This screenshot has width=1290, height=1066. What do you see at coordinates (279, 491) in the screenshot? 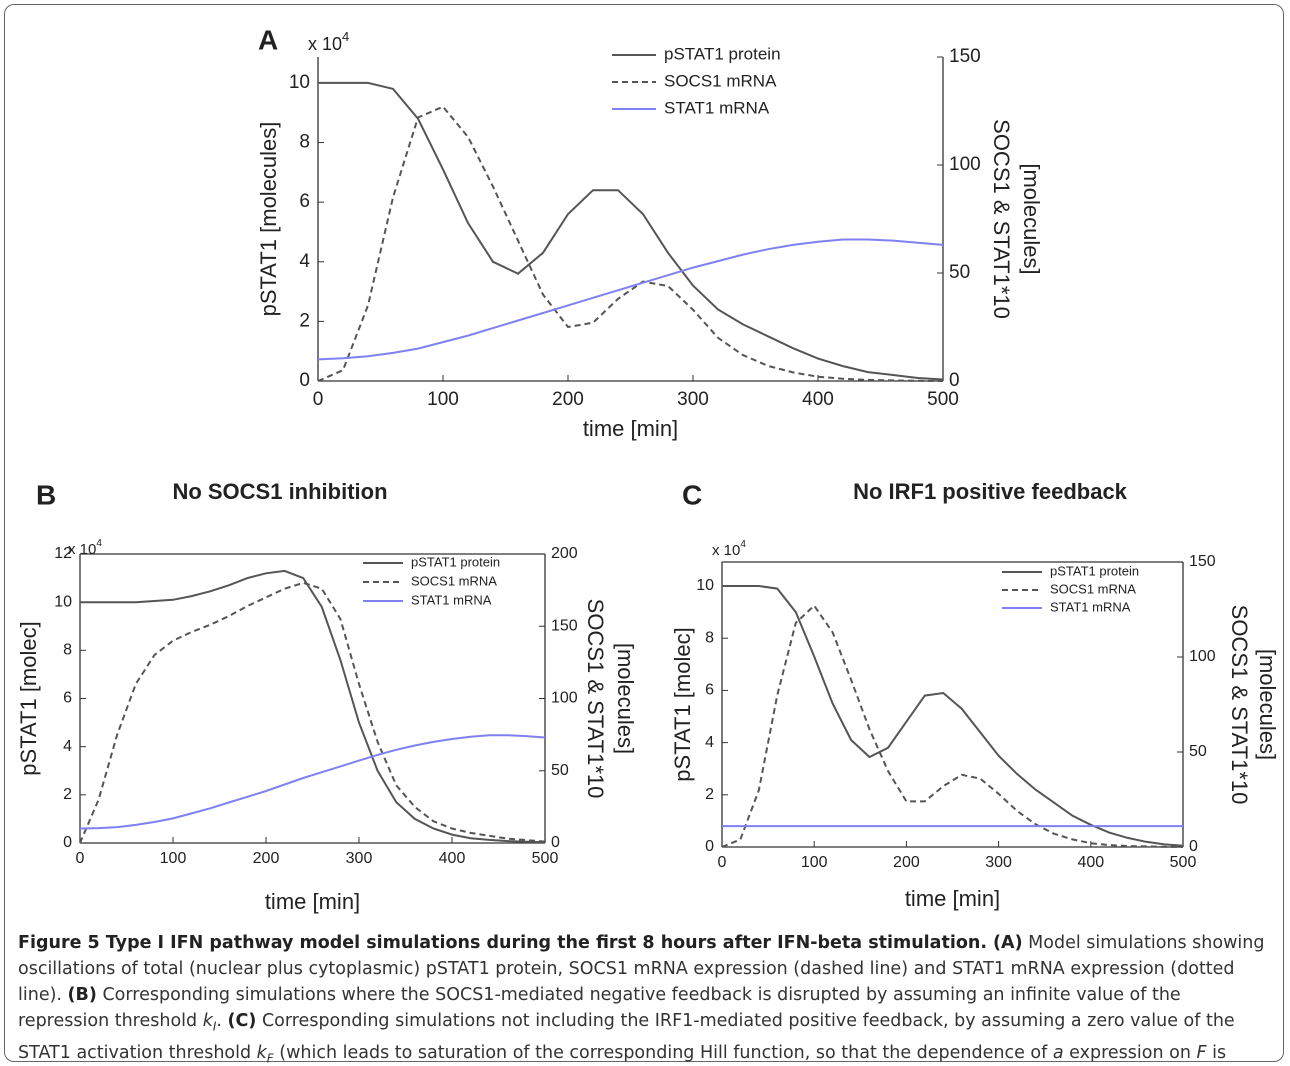
I see `panel-title: No SOCS1 inhibition` at bounding box center [279, 491].